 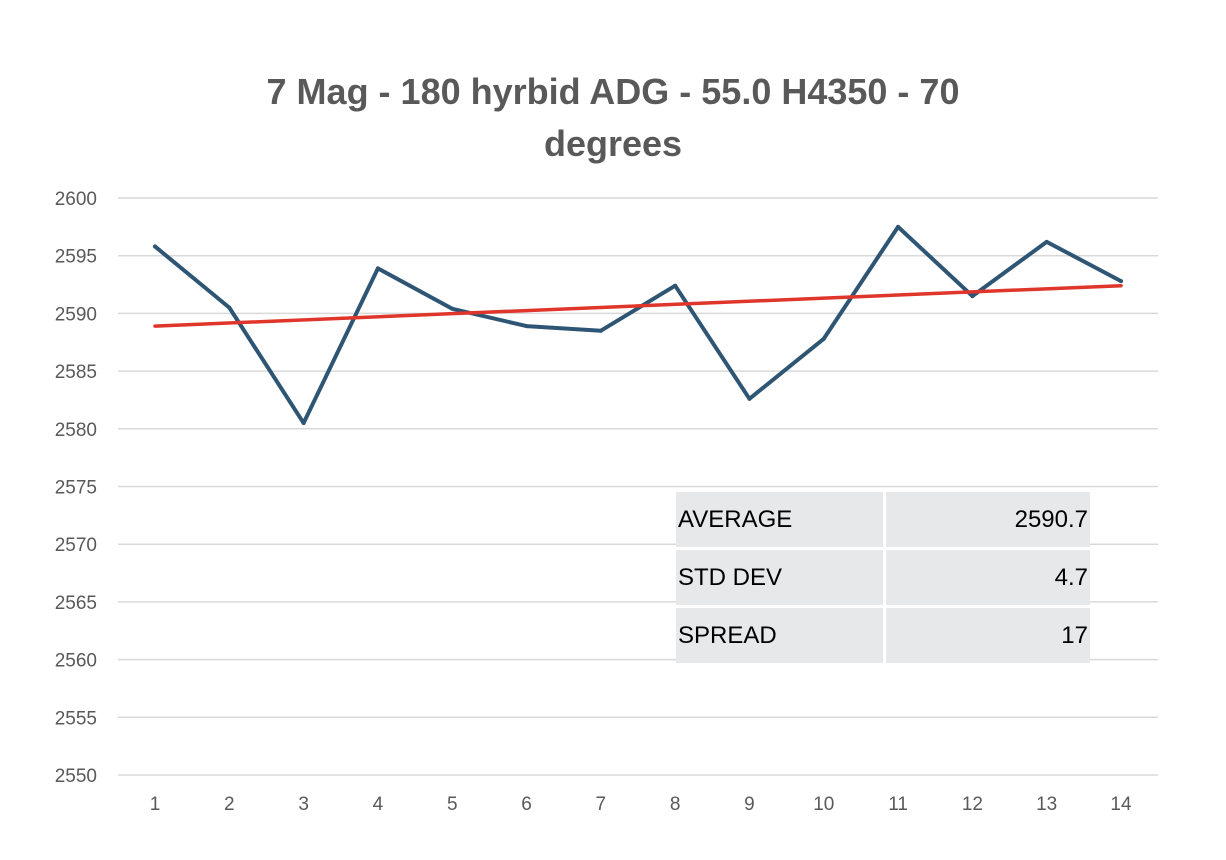 I want to click on stats-label-spread: SPREAD, so click(x=781, y=635).